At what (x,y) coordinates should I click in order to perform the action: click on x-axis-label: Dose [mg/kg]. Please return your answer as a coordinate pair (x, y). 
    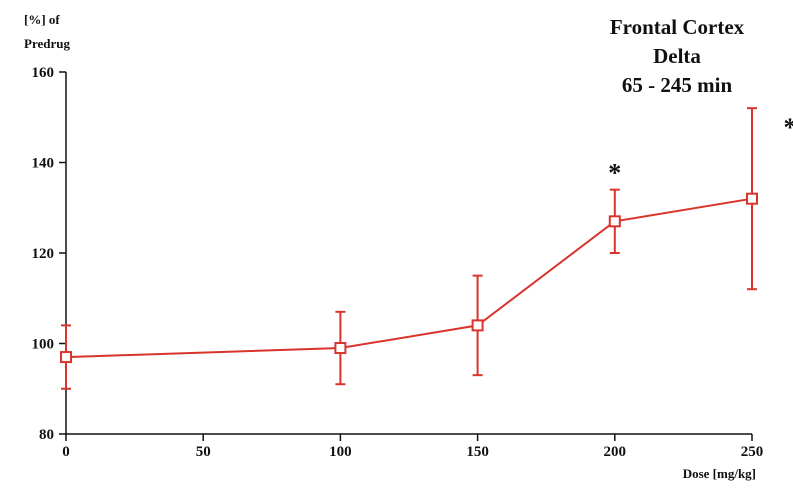
    Looking at the image, I should click on (719, 473).